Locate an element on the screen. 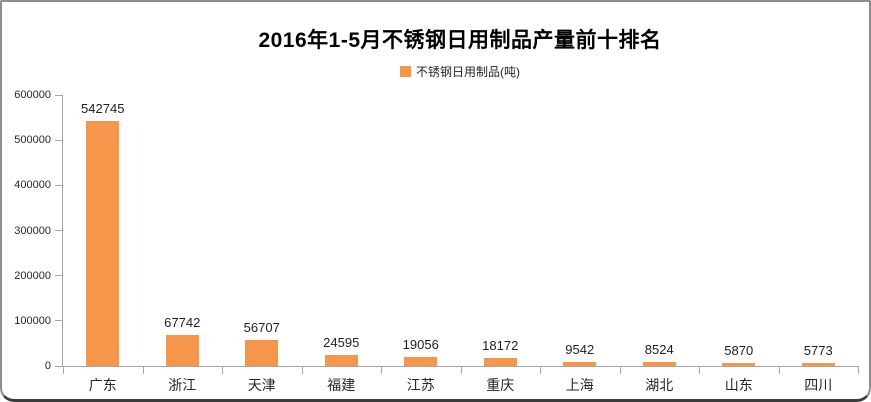 This screenshot has height=402, width=871. bar-value-label: 24595 is located at coordinates (341, 342).